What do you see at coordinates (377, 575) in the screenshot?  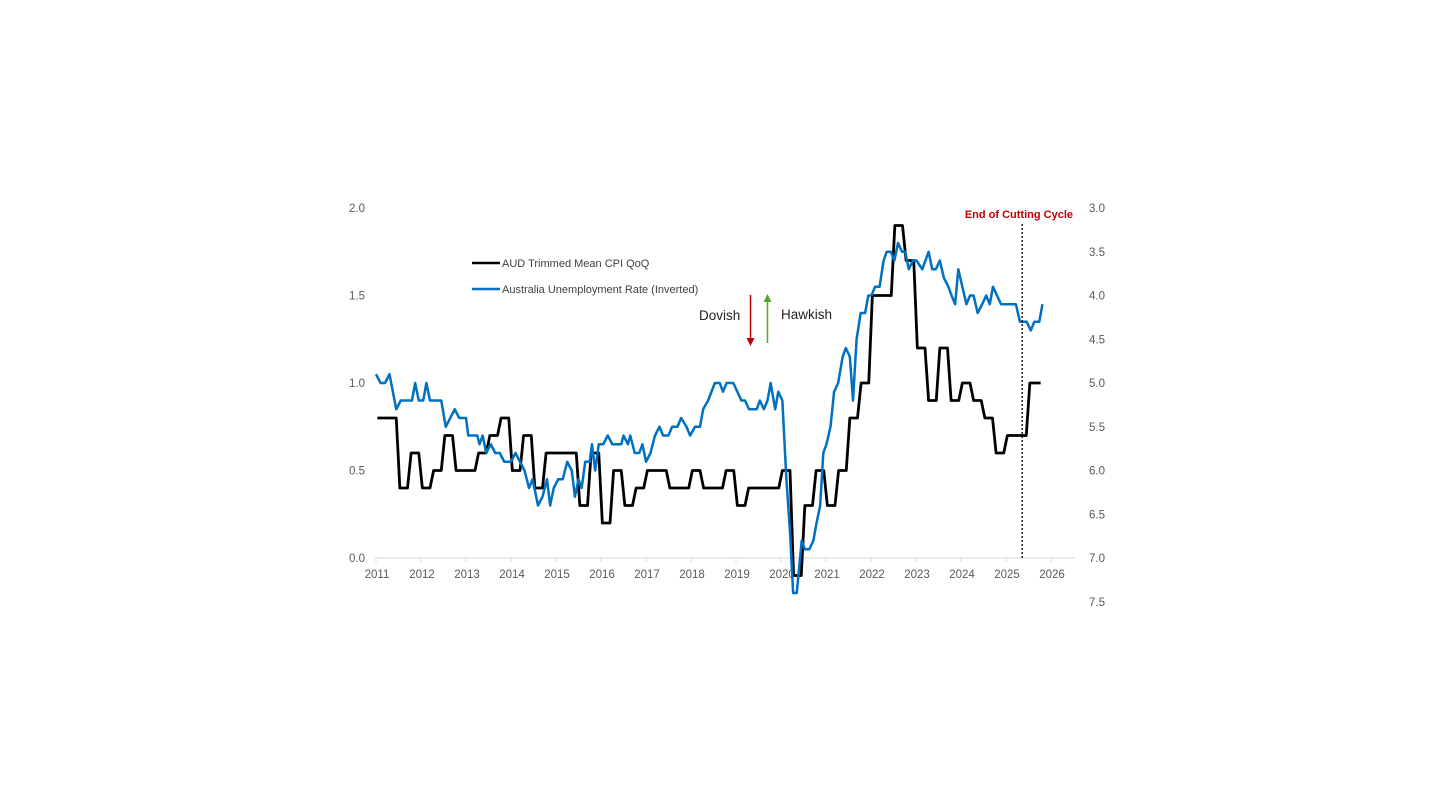 I see `x-tick-label: 2011` at bounding box center [377, 575].